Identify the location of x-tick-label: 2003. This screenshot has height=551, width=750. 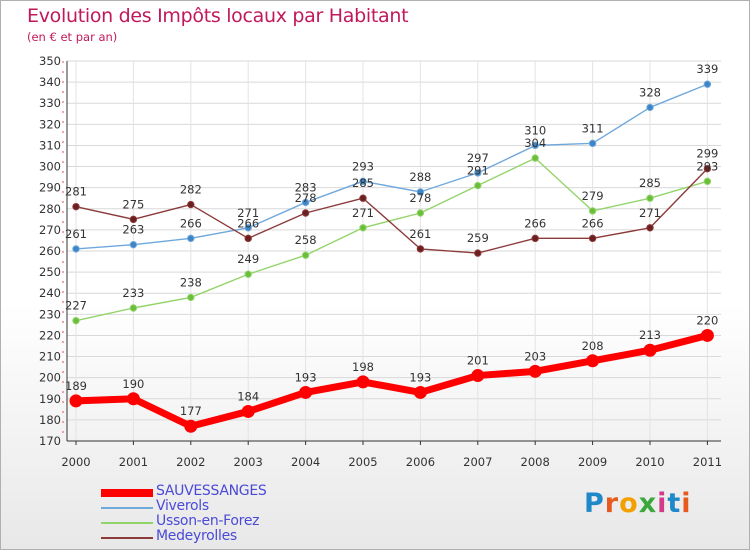
(248, 462).